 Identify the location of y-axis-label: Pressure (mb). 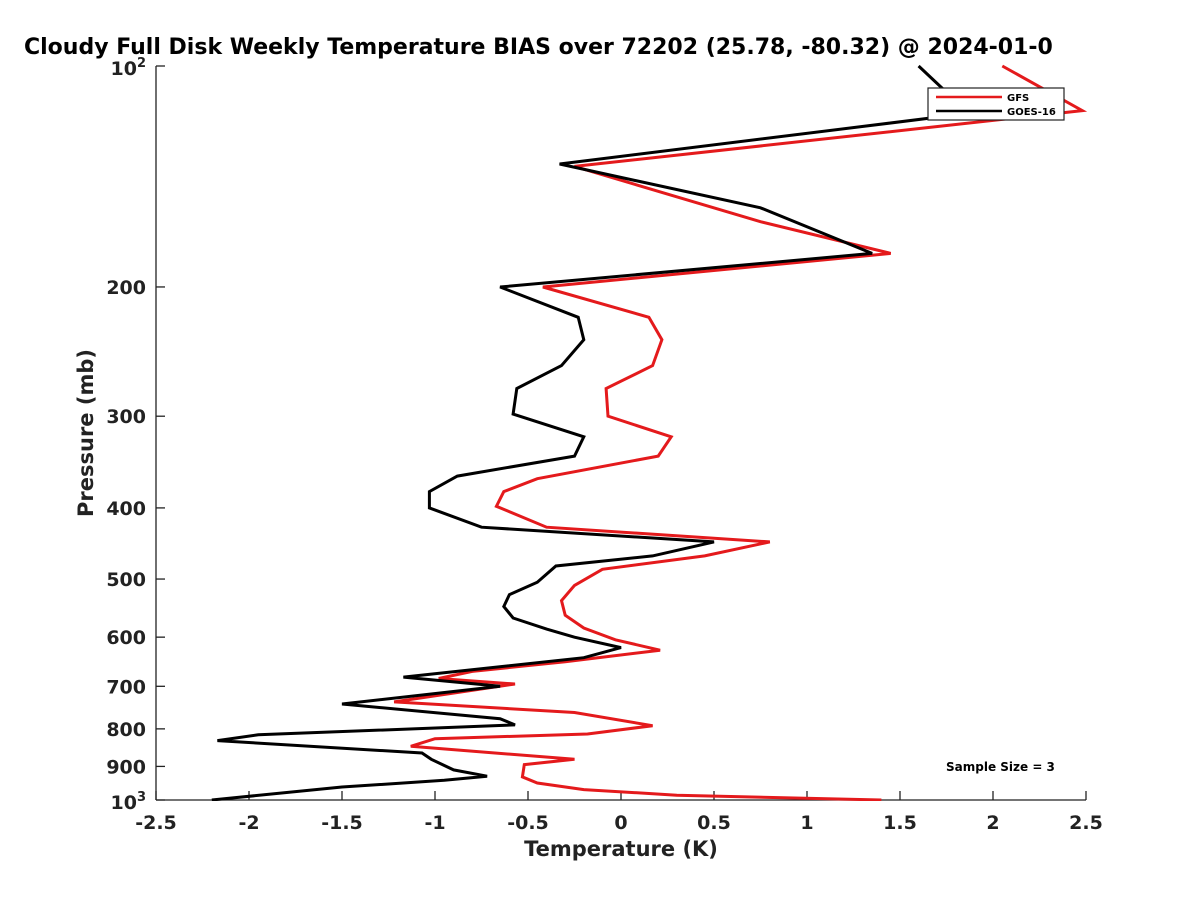
(86, 433).